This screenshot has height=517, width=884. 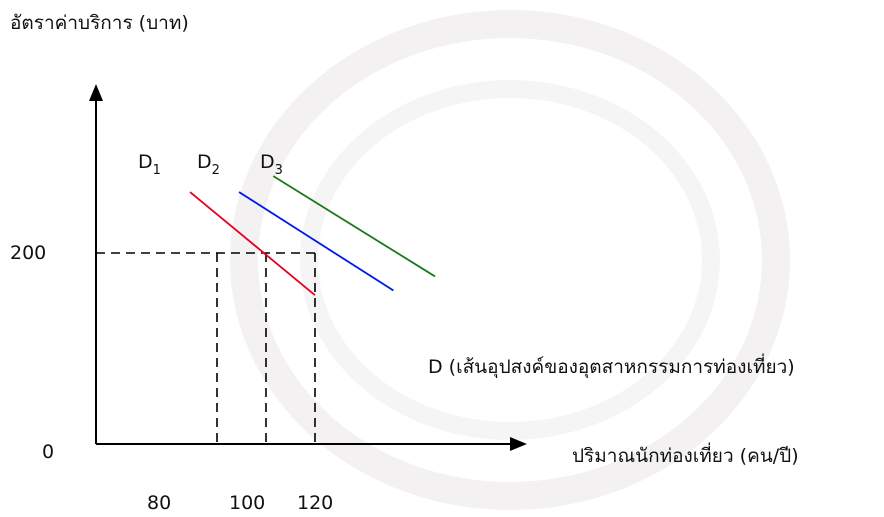 What do you see at coordinates (252, 243) in the screenshot?
I see `demand-curve-d1` at bounding box center [252, 243].